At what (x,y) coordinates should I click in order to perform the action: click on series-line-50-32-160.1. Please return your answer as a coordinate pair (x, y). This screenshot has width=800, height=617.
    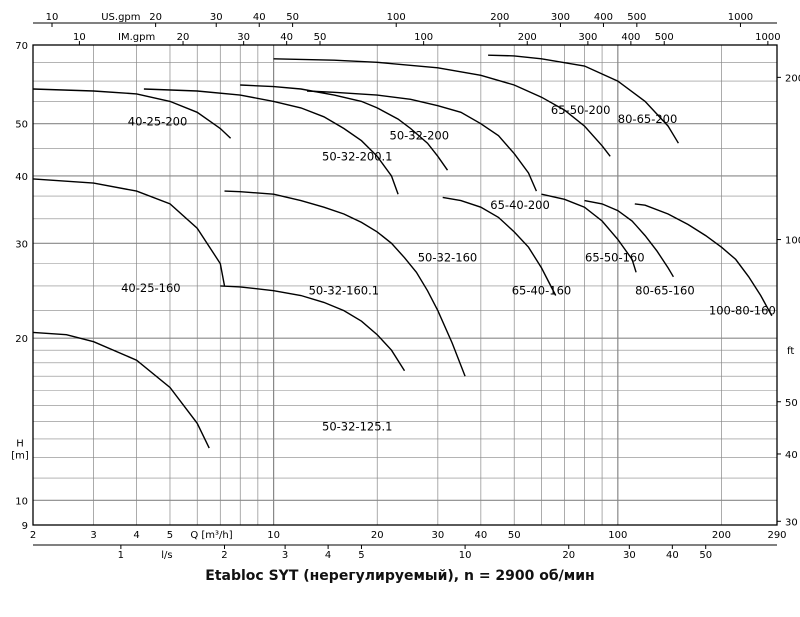
    Looking at the image, I should click on (313, 328).